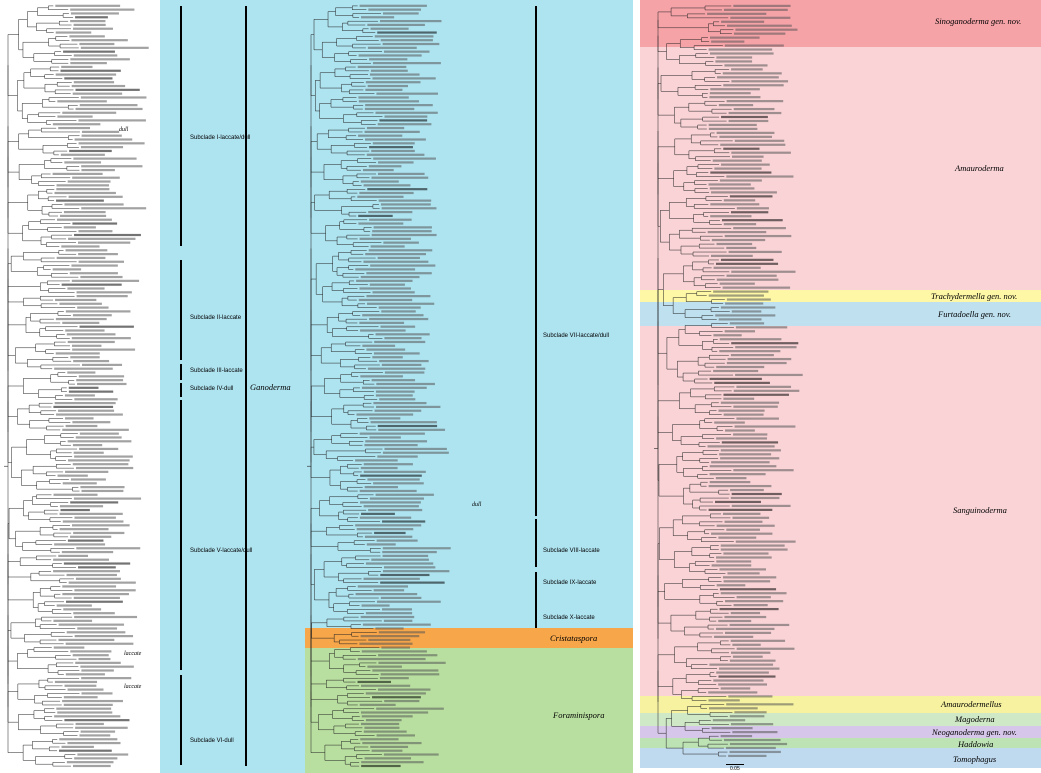 This screenshot has width=1041, height=773. What do you see at coordinates (124, 130) in the screenshot?
I see `dull-note-left: dull` at bounding box center [124, 130].